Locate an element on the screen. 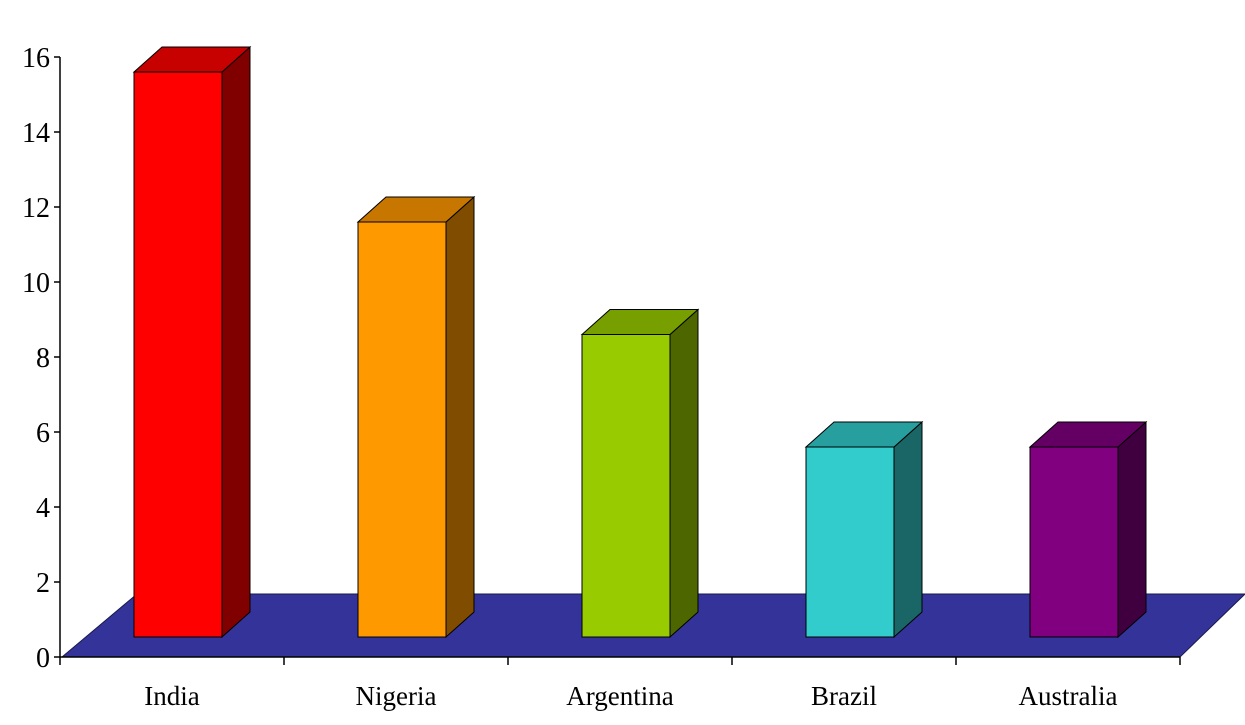 This screenshot has width=1245, height=725. y-tick-label: 10 is located at coordinates (36, 283).